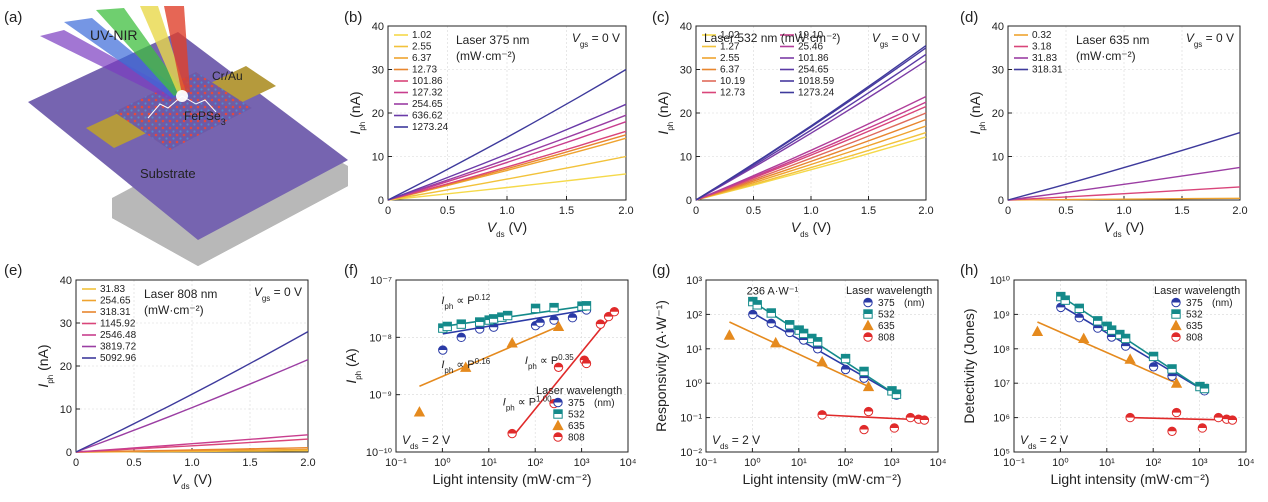 Image resolution: width=1268 pixels, height=502 pixels. Describe the element at coordinates (1014, 463) in the screenshot. I see `x-tick-label: 10⁻¹` at that location.